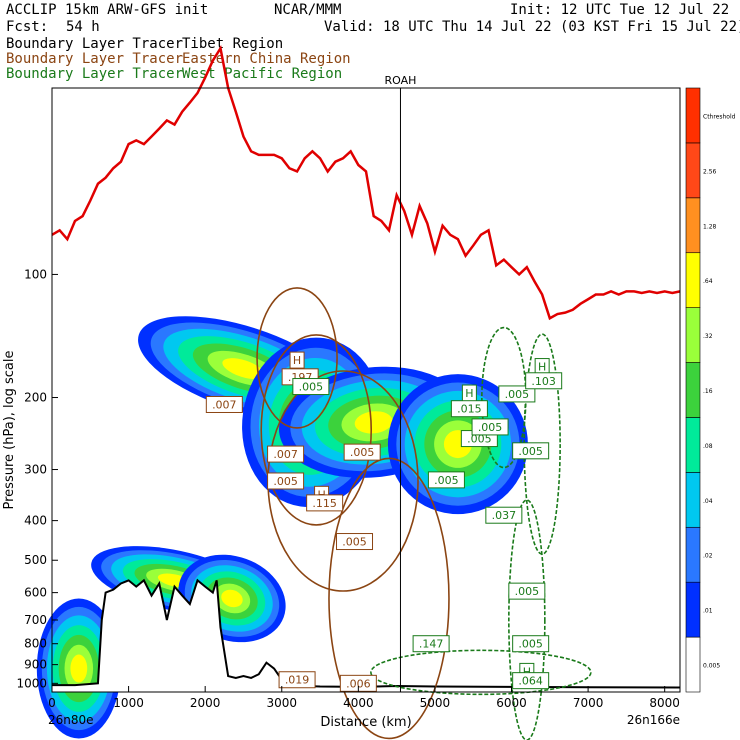 This screenshot has width=740, height=740. Describe the element at coordinates (95, 44) in the screenshot. I see `tracer-1-name: Boundary Layer Tracer` at that location.